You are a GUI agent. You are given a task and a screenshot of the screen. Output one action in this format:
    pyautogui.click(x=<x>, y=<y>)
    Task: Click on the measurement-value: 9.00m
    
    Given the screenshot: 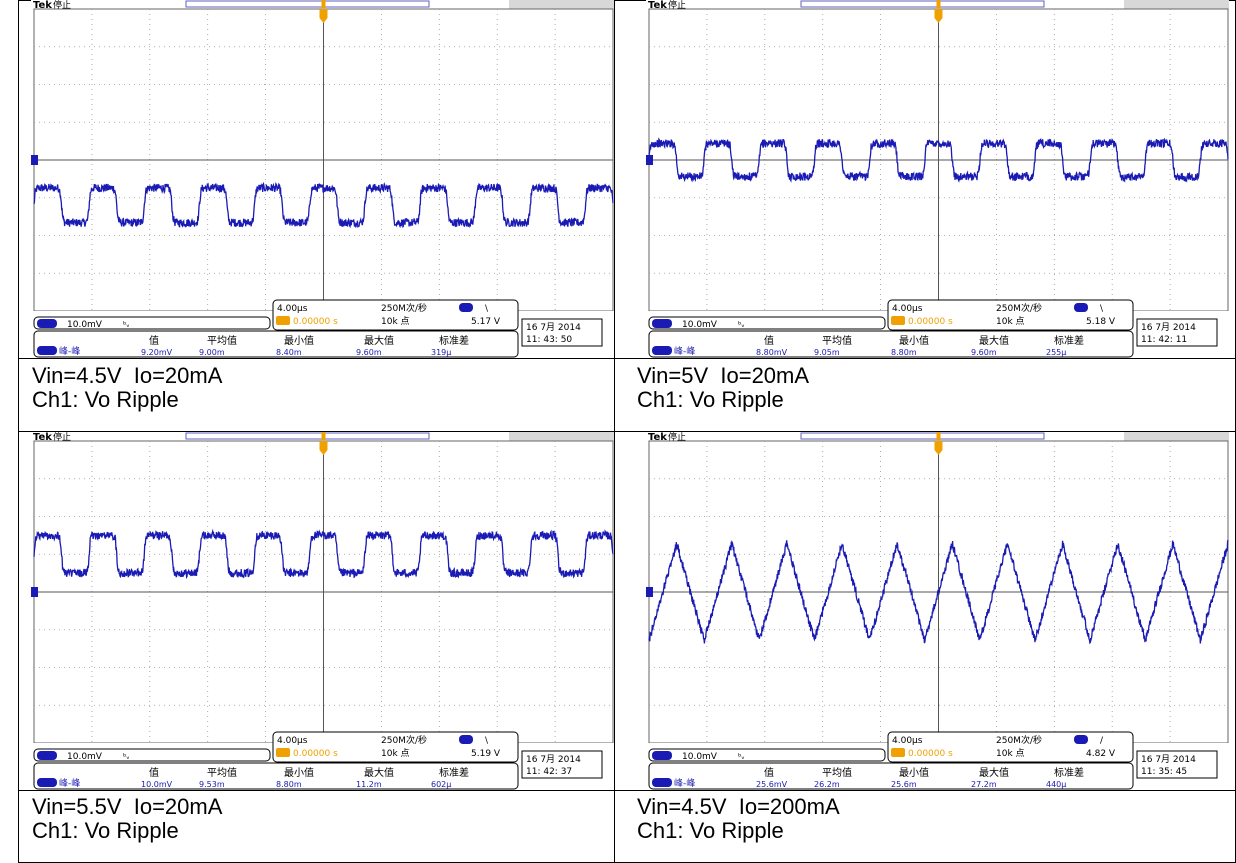 What is the action you would take?
    pyautogui.click(x=212, y=352)
    